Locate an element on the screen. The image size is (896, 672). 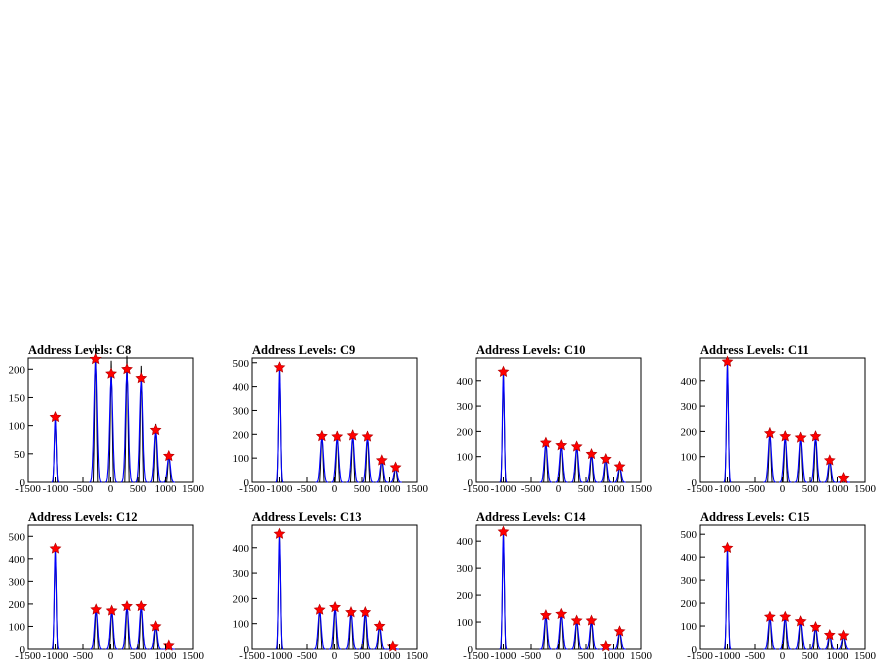
chart-2-xtick-label-2: -500 is located at coordinates (531, 489).